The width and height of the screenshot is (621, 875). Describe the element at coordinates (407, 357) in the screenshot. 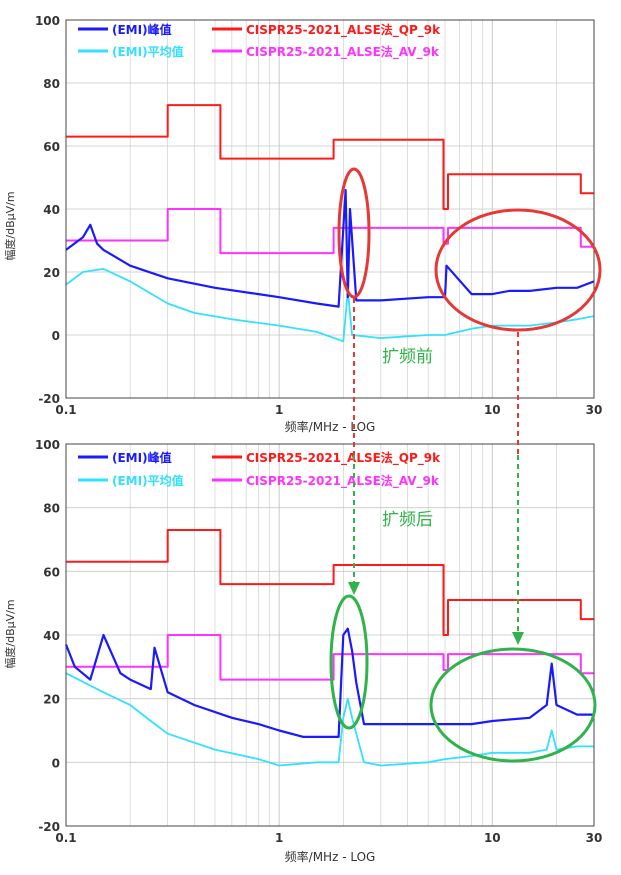

I see `annotation-before: 扩频前` at that location.